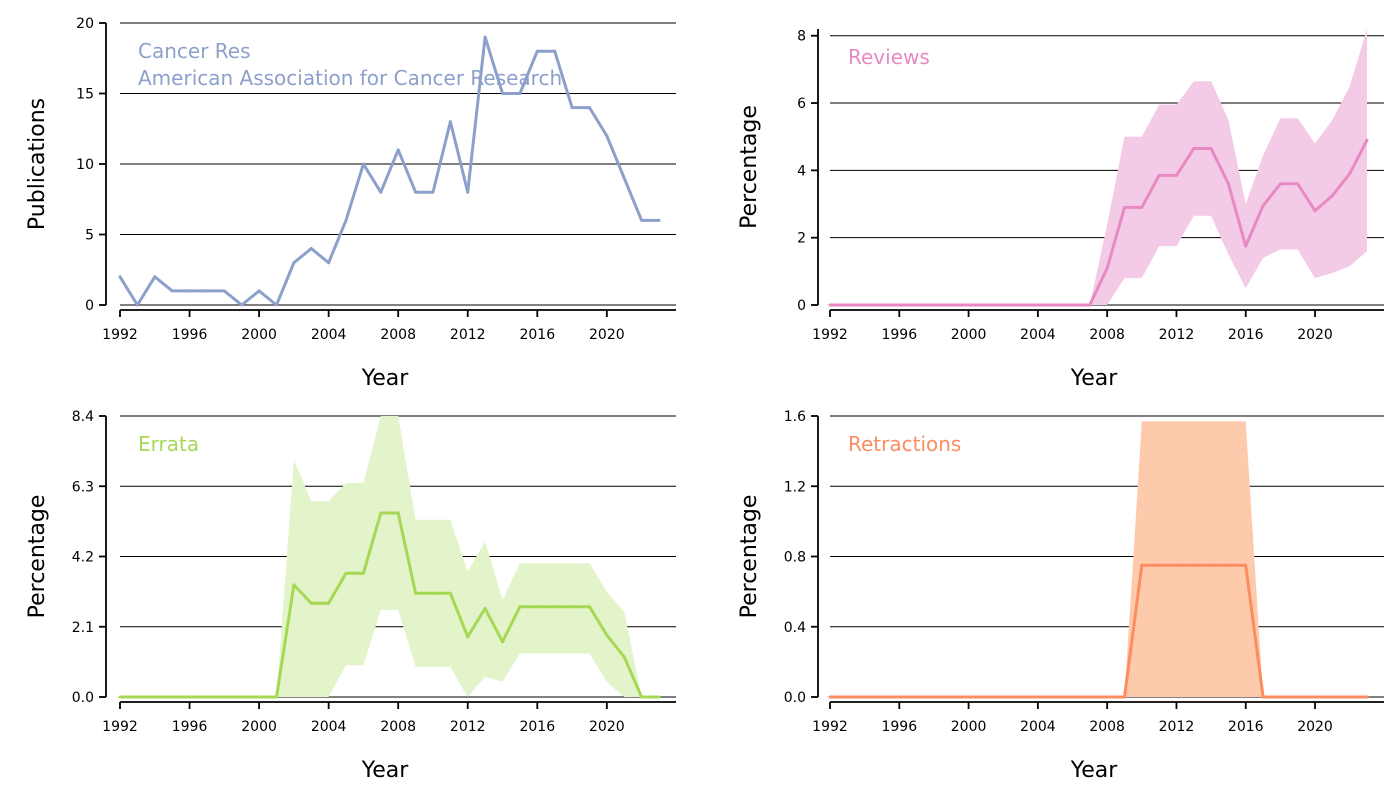 The width and height of the screenshot is (1400, 800). Describe the element at coordinates (85, 24) in the screenshot. I see `y-tick-label: 20` at that location.